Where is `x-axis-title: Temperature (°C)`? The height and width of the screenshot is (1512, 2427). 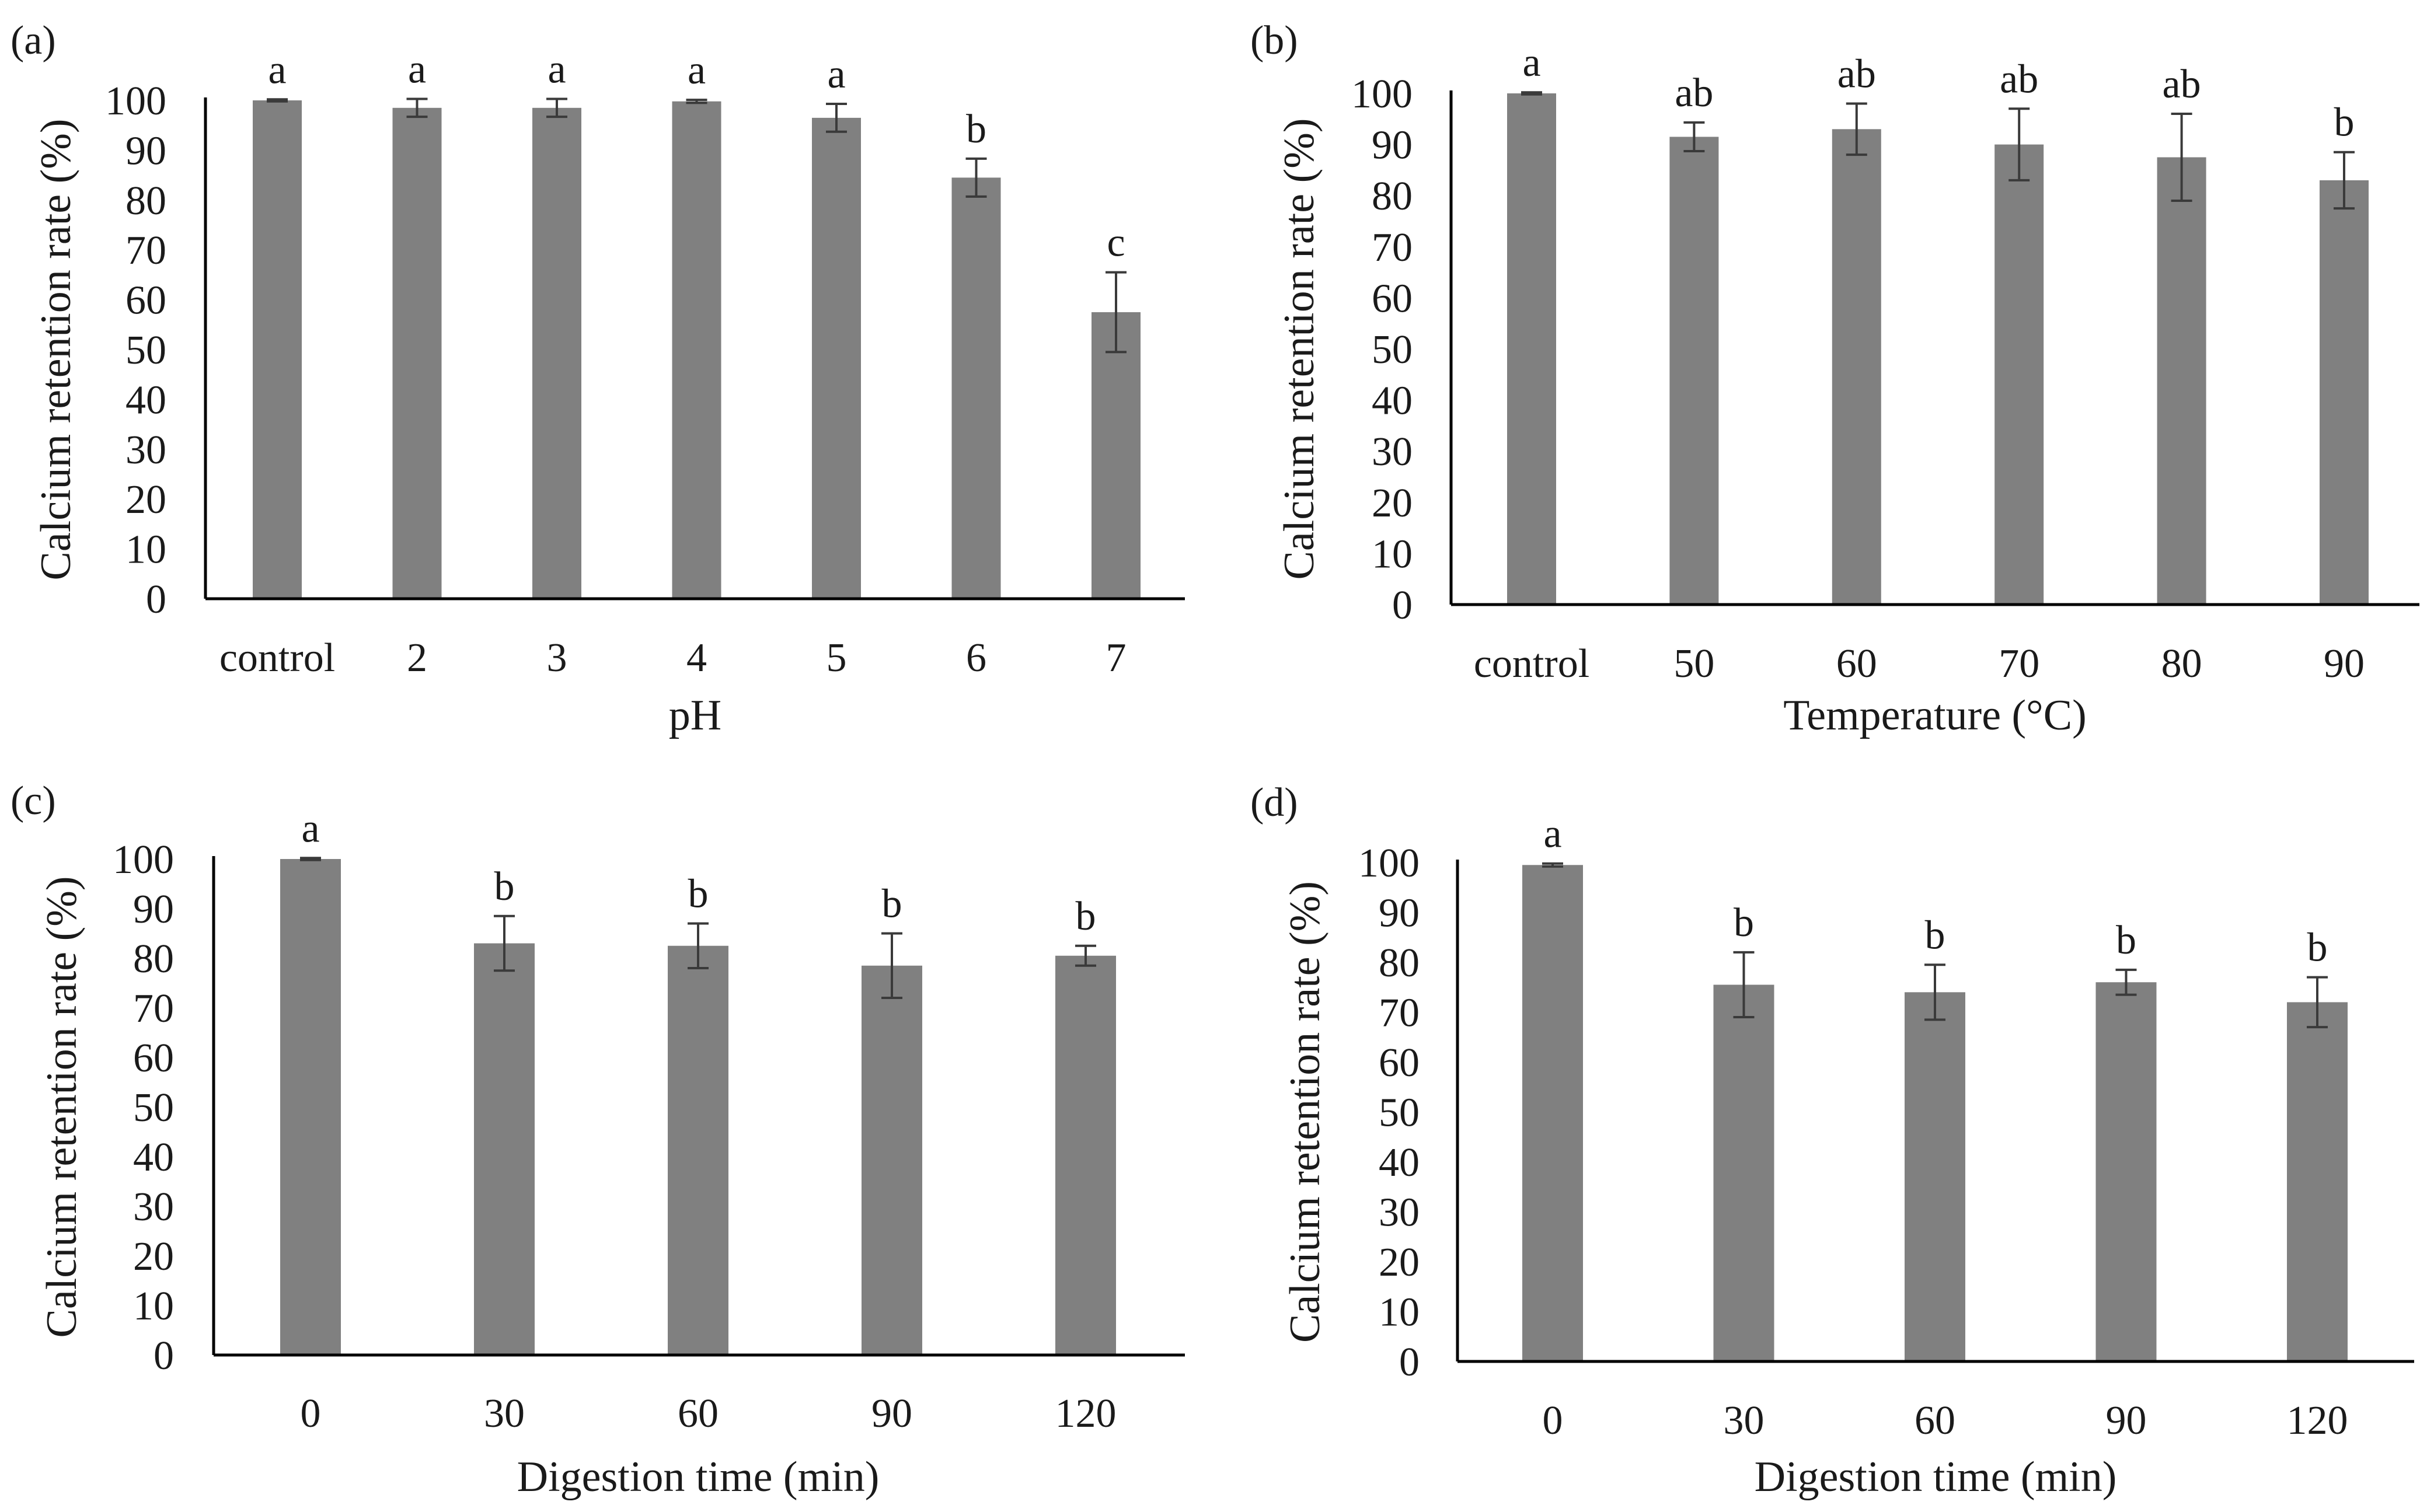 x-axis-title: Temperature (°C) is located at coordinates (1935, 715).